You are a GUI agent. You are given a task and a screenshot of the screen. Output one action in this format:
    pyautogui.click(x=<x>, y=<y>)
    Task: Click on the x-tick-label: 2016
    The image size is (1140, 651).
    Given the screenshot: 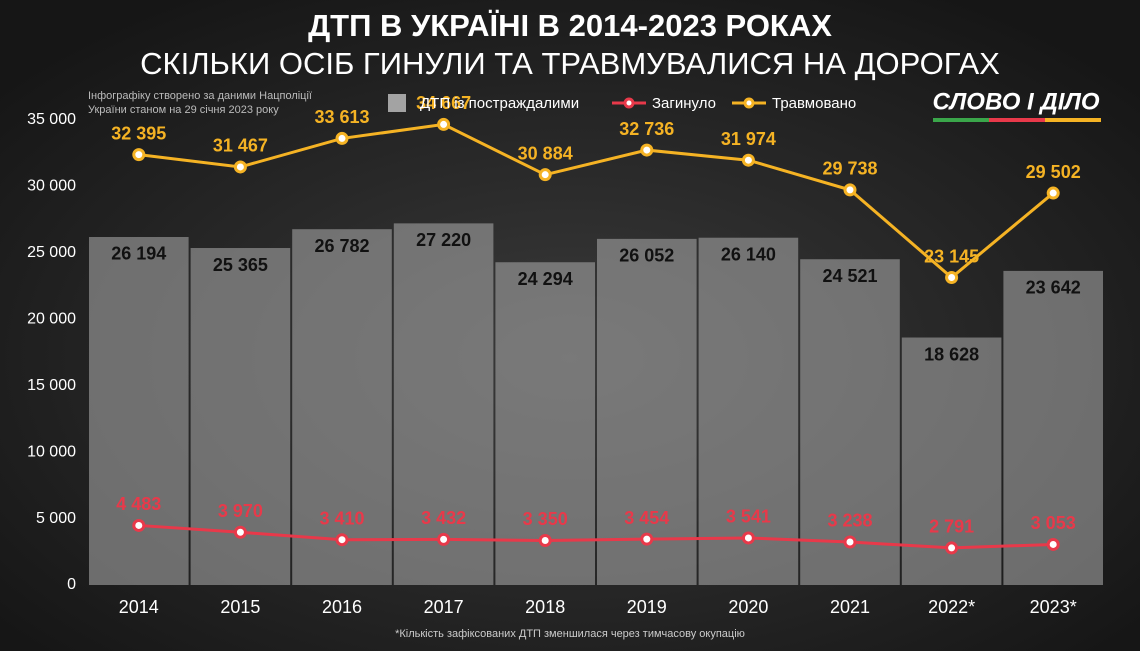 What is the action you would take?
    pyautogui.click(x=342, y=607)
    